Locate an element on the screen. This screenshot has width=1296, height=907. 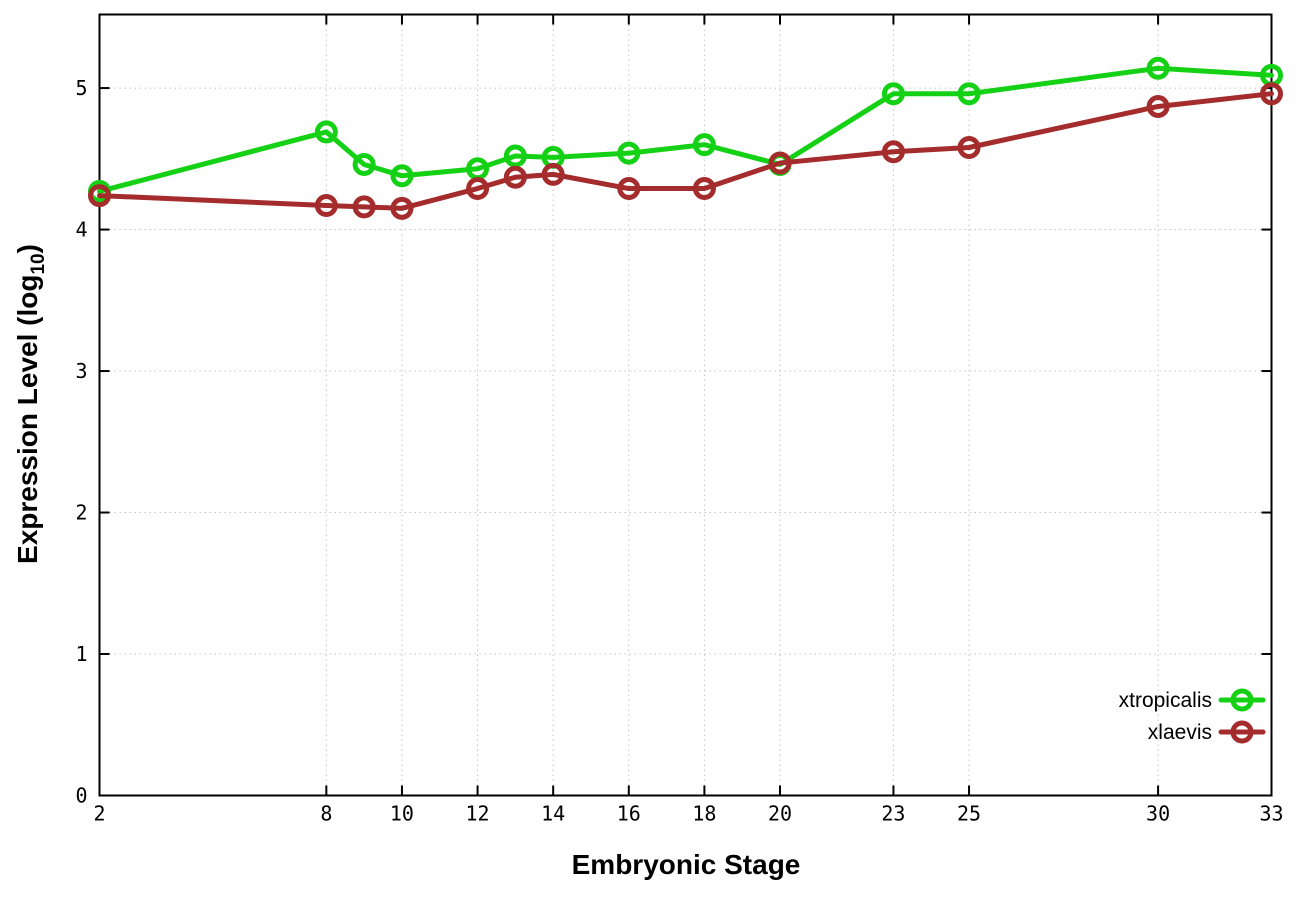
y-tick-label: 3 is located at coordinates (81, 371).